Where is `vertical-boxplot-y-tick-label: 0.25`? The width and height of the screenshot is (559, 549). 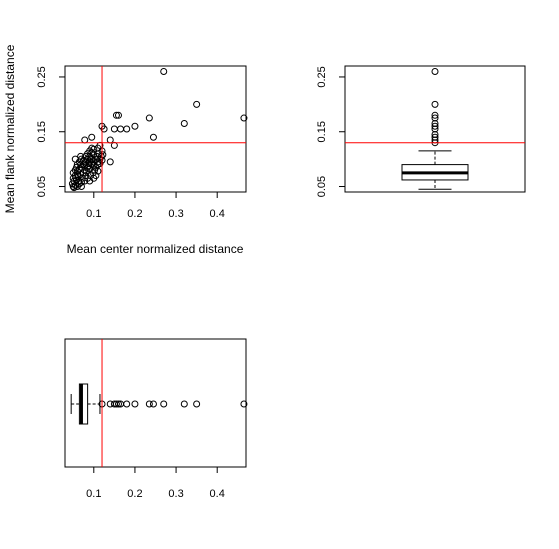
vertical-boxplot-y-tick-label: 0.25 is located at coordinates (322, 76).